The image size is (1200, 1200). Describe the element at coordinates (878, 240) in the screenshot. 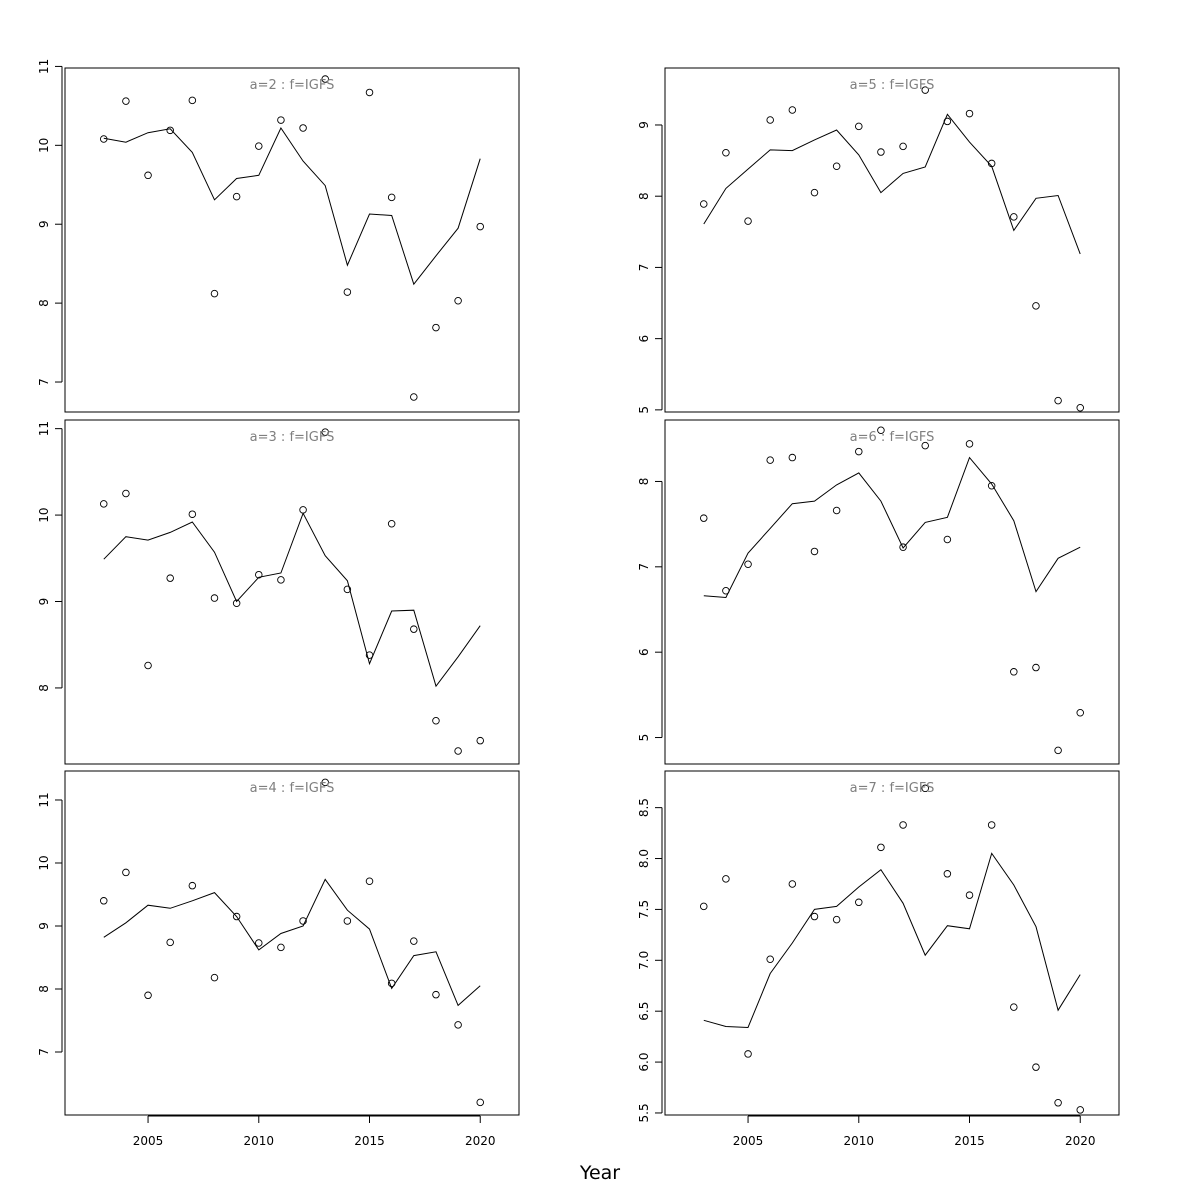

I see `panel-4: 5 6 7 8 9 a=5 : f=IGFS` at that location.